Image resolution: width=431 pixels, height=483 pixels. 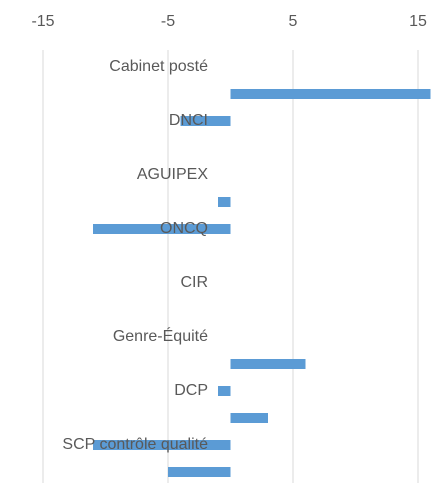 I want to click on y-tick-label: CIR, so click(x=194, y=282).